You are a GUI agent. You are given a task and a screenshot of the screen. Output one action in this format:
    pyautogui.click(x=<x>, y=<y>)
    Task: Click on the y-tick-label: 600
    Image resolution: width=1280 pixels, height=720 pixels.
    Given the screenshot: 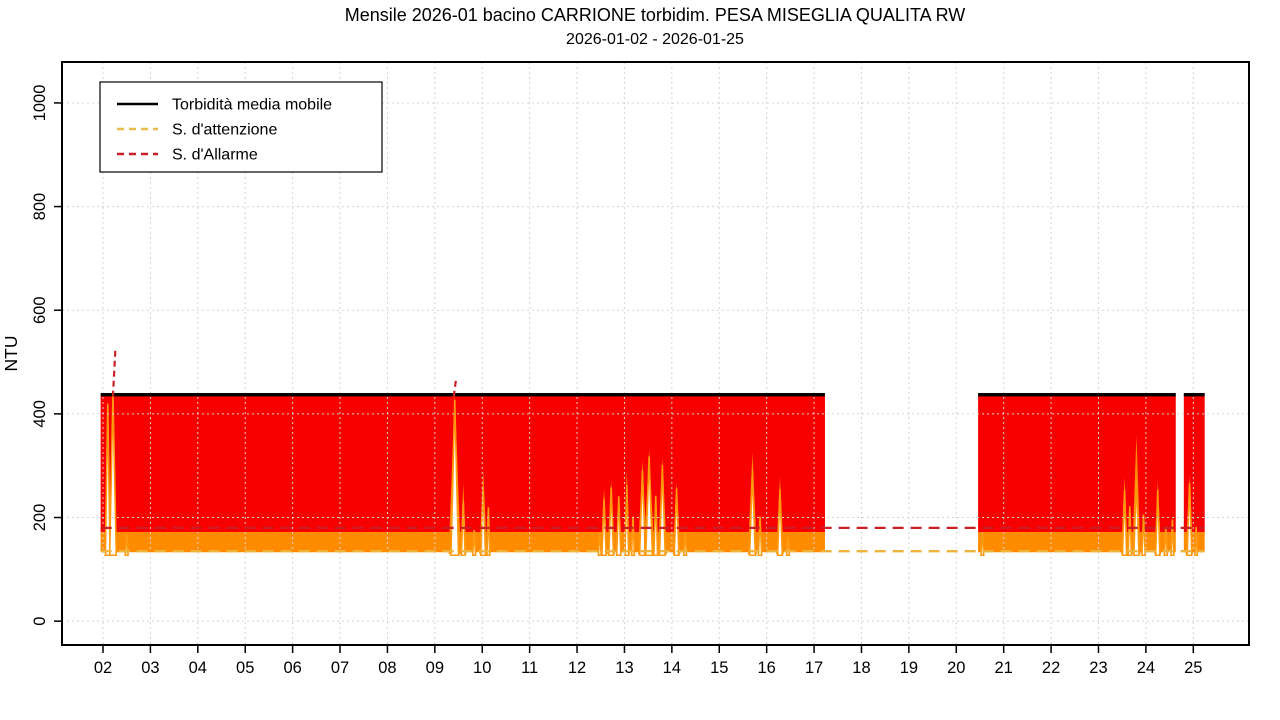 What is the action you would take?
    pyautogui.click(x=40, y=310)
    